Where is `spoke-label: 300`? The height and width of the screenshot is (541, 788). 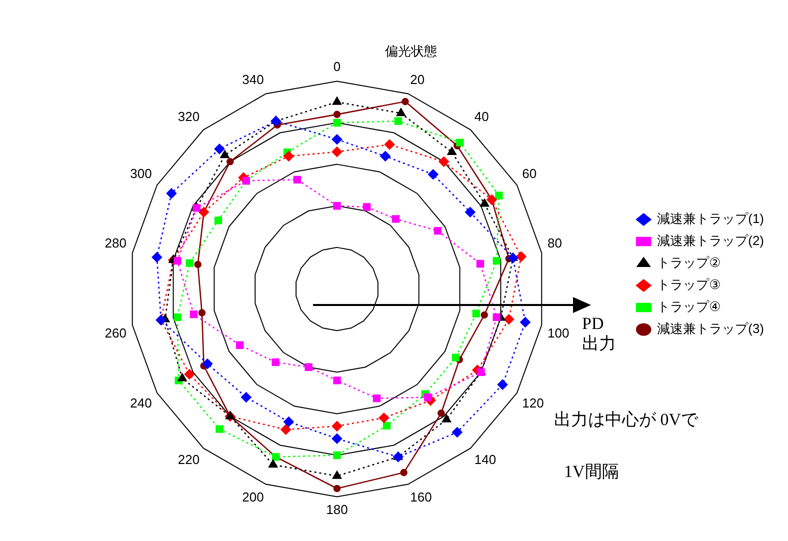
spoke-label: 300 is located at coordinates (141, 173).